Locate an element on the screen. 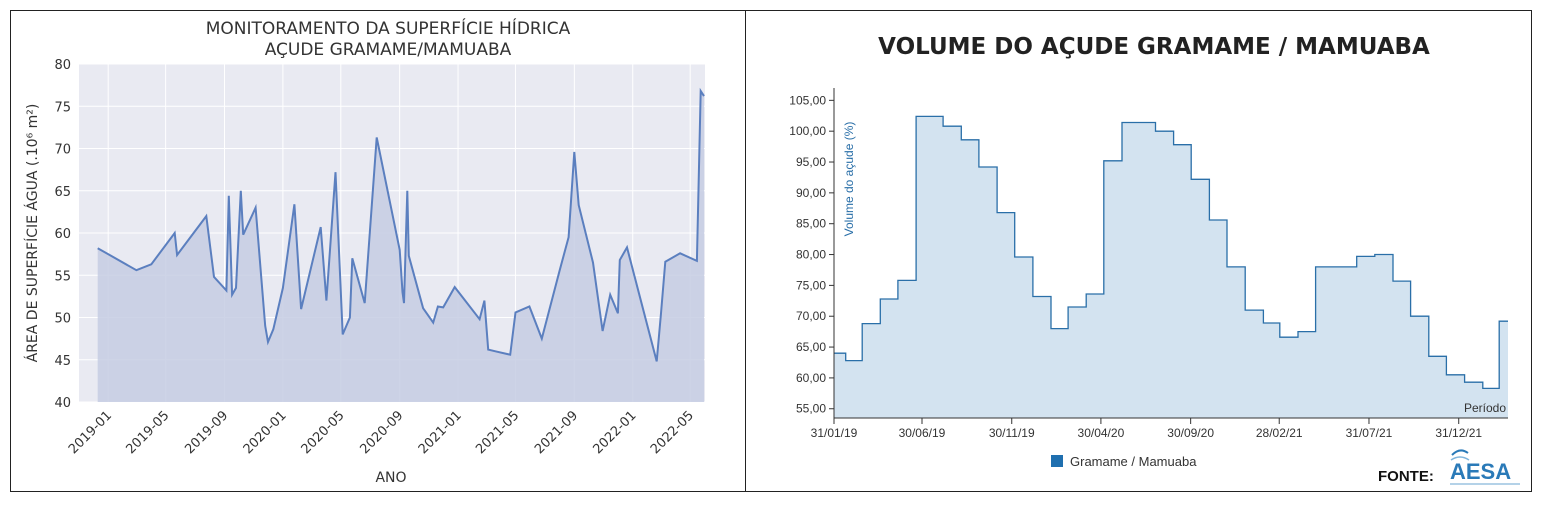  x-tick-label: 2022-05 is located at coordinates (672, 432).